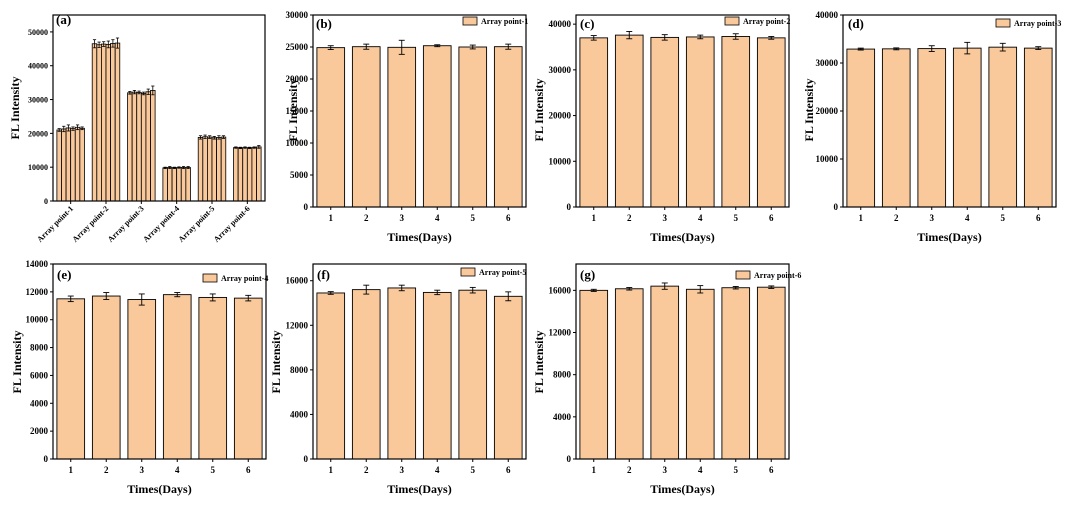  Describe the element at coordinates (244, 278) in the screenshot. I see `legend-label: Array point-4` at that location.